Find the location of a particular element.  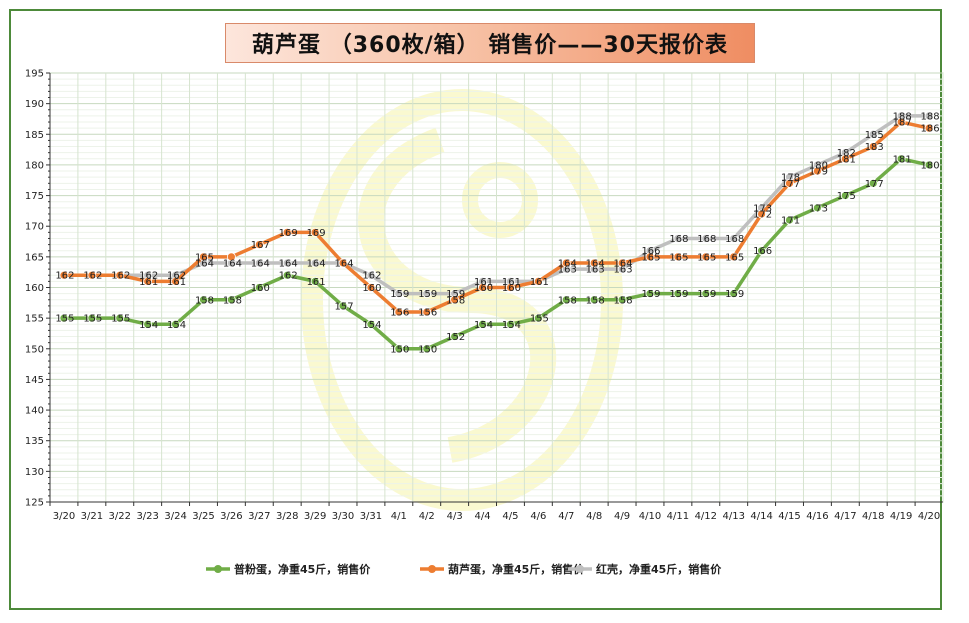

legend-label: 普粉蛋，净重45斤，销售价 is located at coordinates (302, 569).